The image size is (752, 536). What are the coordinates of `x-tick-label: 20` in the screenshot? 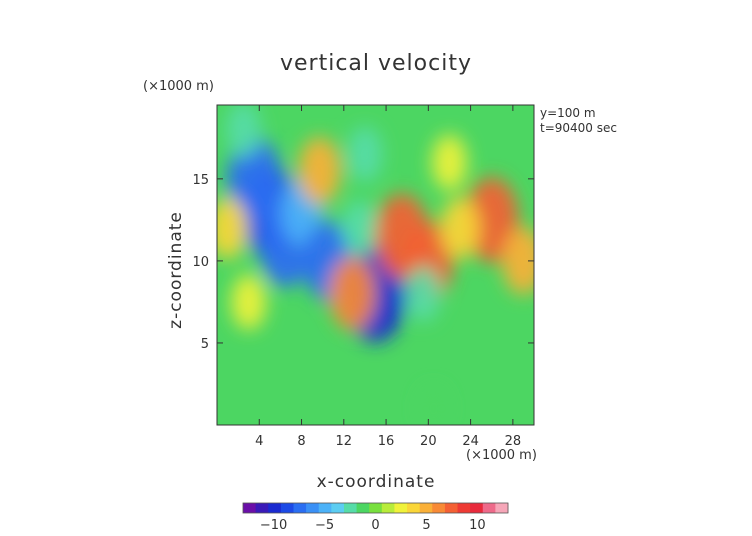 It's located at (428, 441).